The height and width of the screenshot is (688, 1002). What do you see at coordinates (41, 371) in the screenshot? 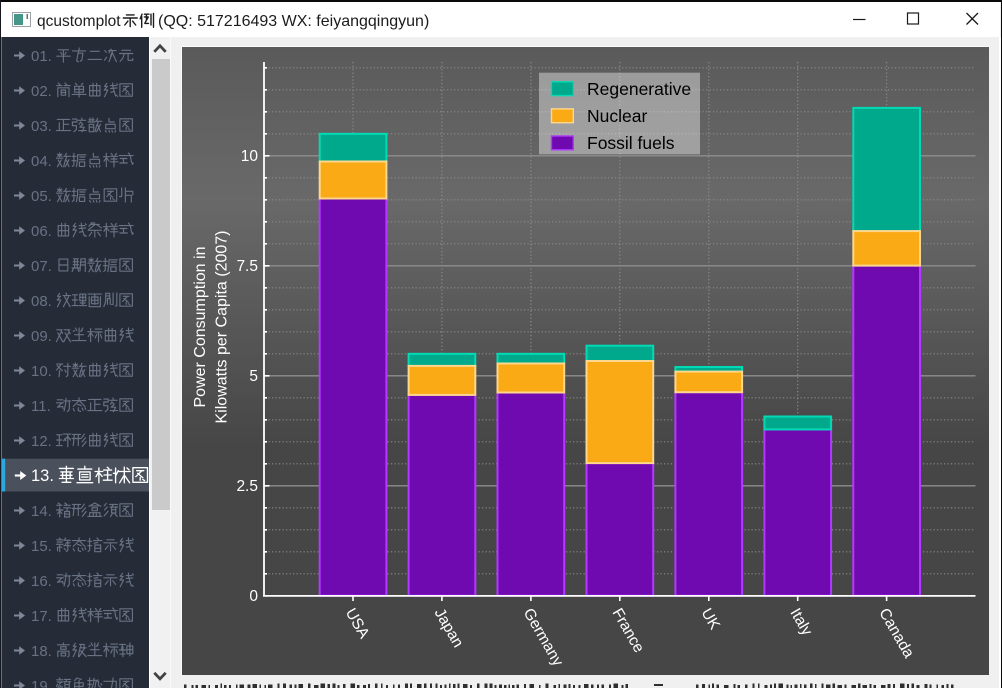
I see `svg-text: 10.` at bounding box center [41, 371].